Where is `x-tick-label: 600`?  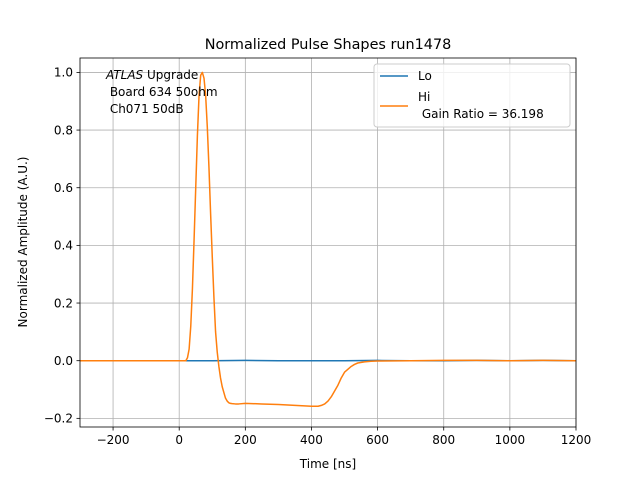 x-tick-label: 600 is located at coordinates (377, 440).